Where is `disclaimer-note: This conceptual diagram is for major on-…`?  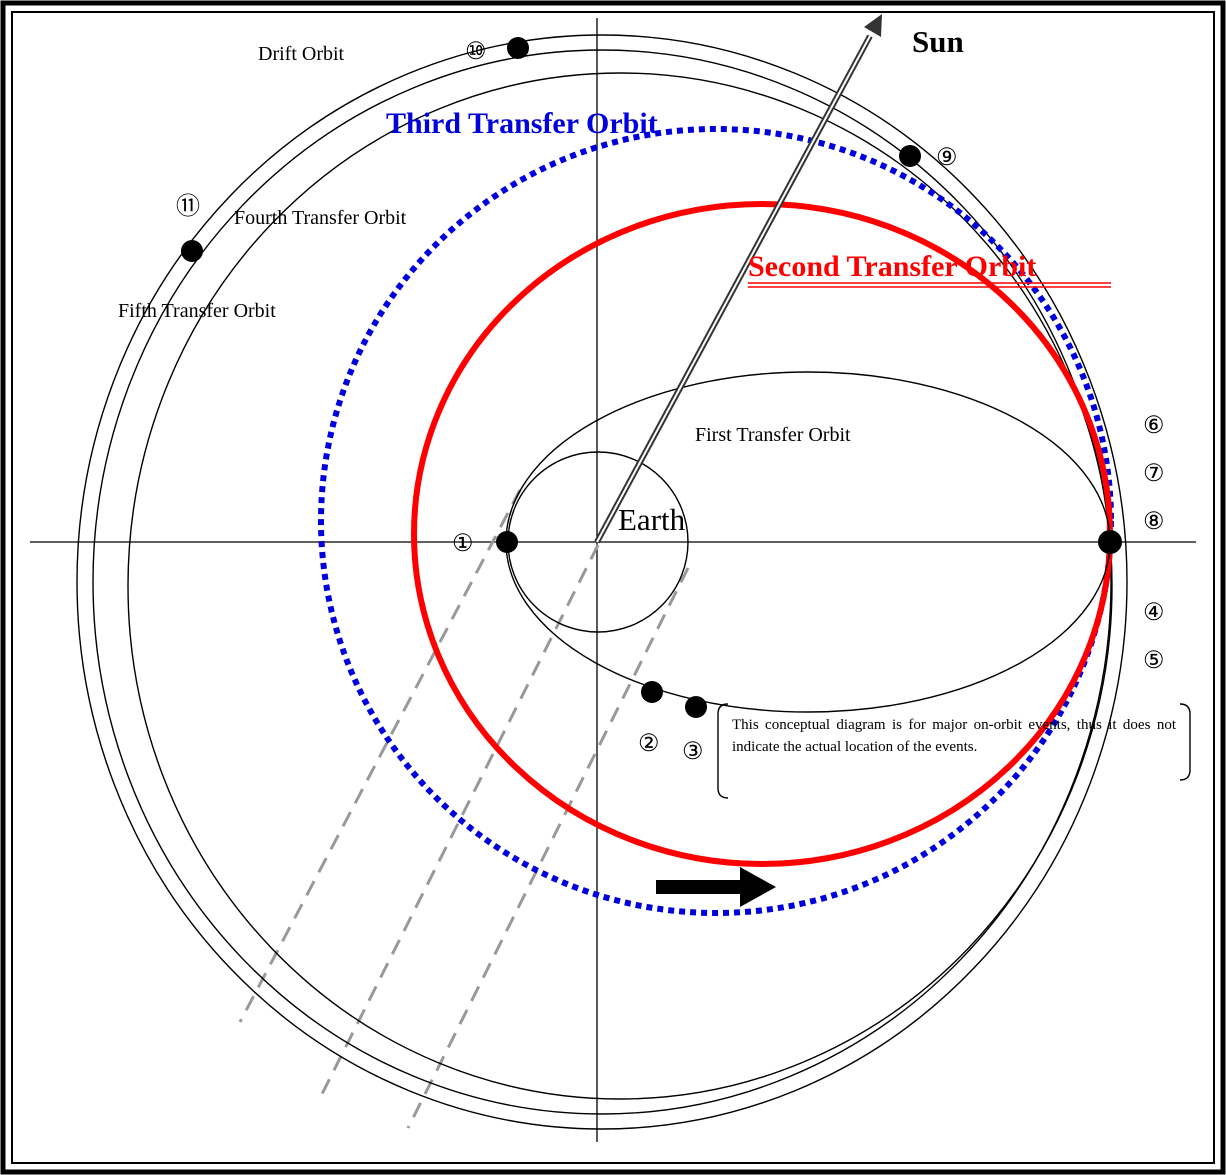
disclaimer-note: This conceptual diagram is for major on-… is located at coordinates (954, 736).